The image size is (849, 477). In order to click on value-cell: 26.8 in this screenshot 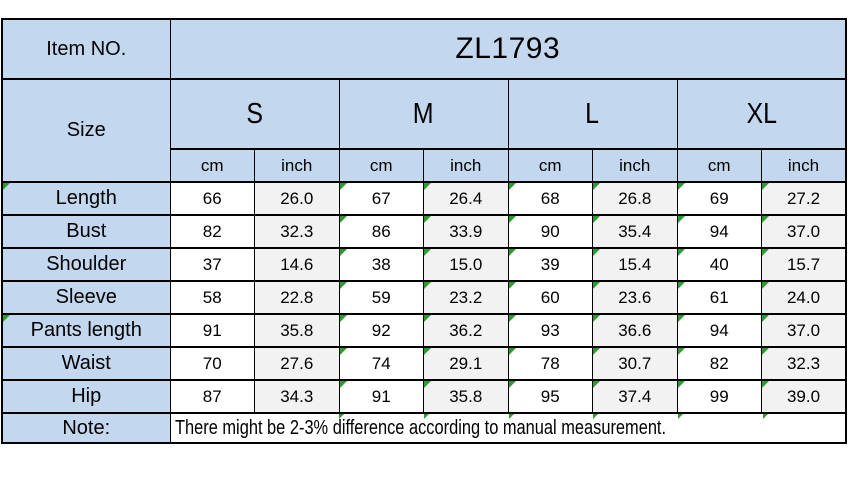, I will do `click(635, 198)`.